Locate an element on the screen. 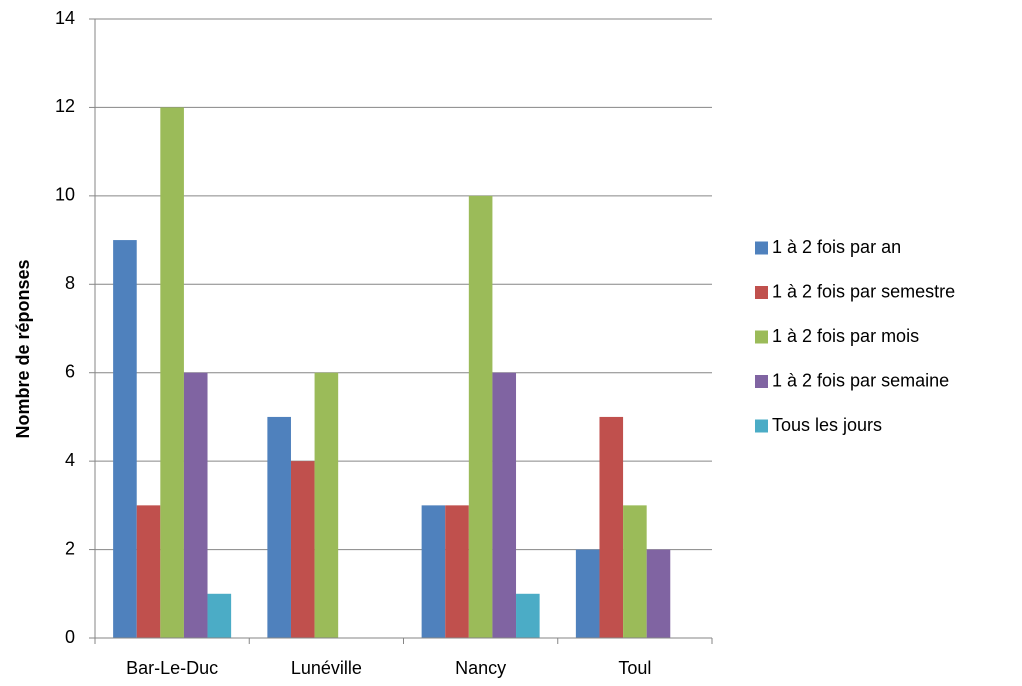 The height and width of the screenshot is (686, 1022). y-tick-label: 4 is located at coordinates (70, 460).